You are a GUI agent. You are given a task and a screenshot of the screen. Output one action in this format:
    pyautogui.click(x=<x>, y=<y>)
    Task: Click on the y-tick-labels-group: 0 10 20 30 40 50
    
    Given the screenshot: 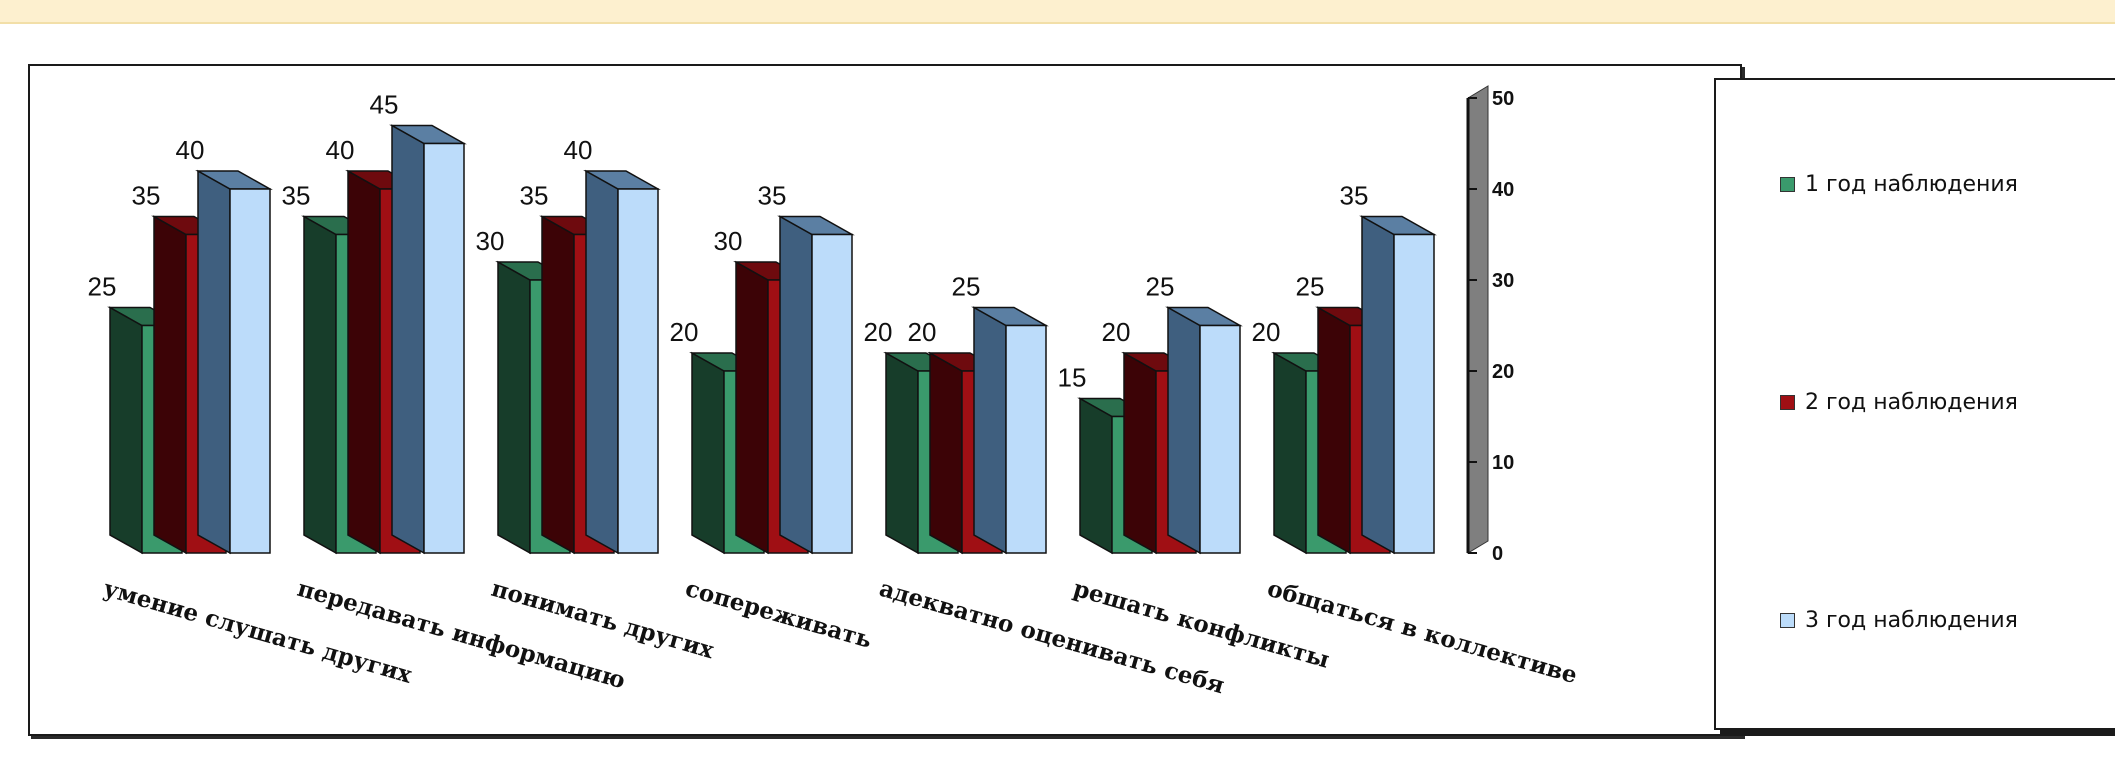 What is the action you would take?
    pyautogui.click(x=1491, y=326)
    